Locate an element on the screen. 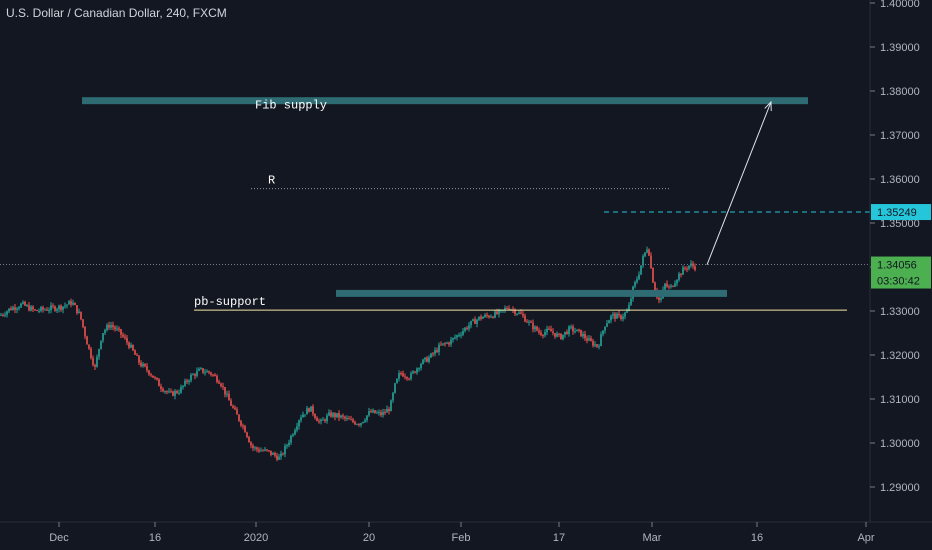 The image size is (932, 550). y-tick-label: 1.39000 is located at coordinates (900, 48).